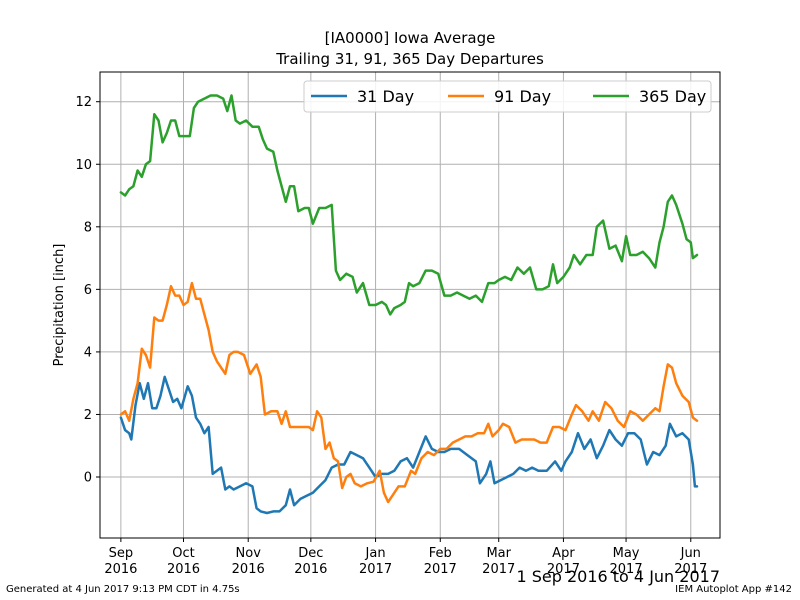 This screenshot has height=600, width=800. I want to click on legend: 31 Day 91 Day 365 Day, so click(507, 96).